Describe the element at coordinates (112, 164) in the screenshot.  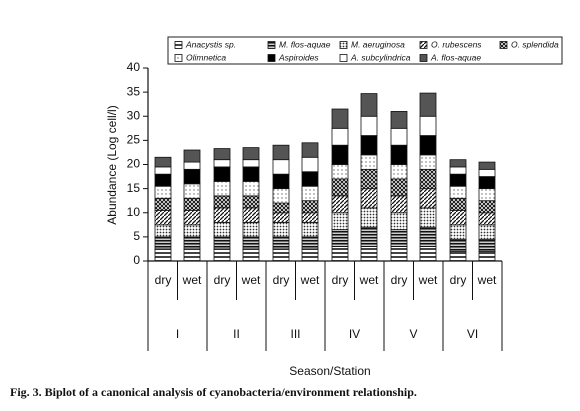
I see `y-axis-title: Abundance (Log cell/l)` at that location.